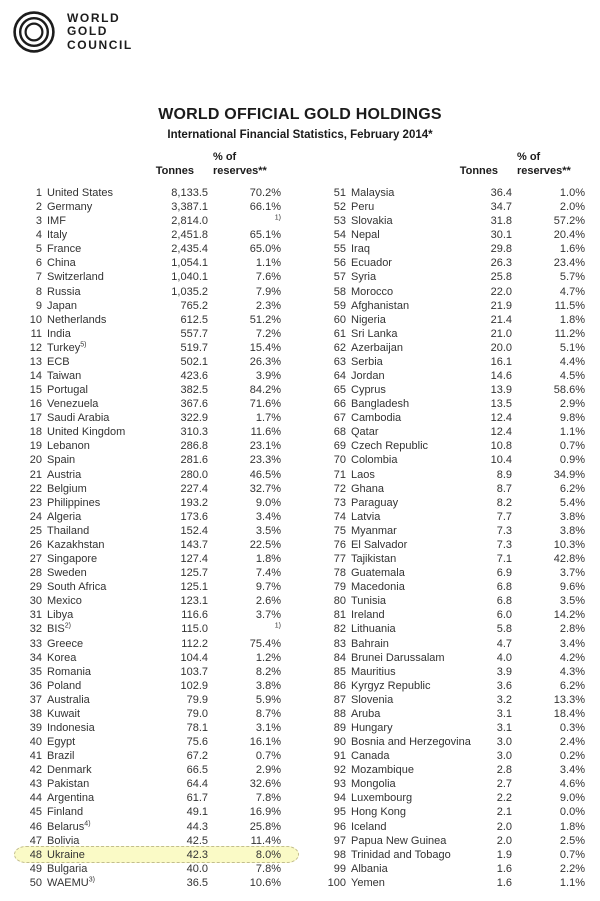 The height and width of the screenshot is (901, 600). Describe the element at coordinates (339, 742) in the screenshot. I see `row-rank: 90` at that location.